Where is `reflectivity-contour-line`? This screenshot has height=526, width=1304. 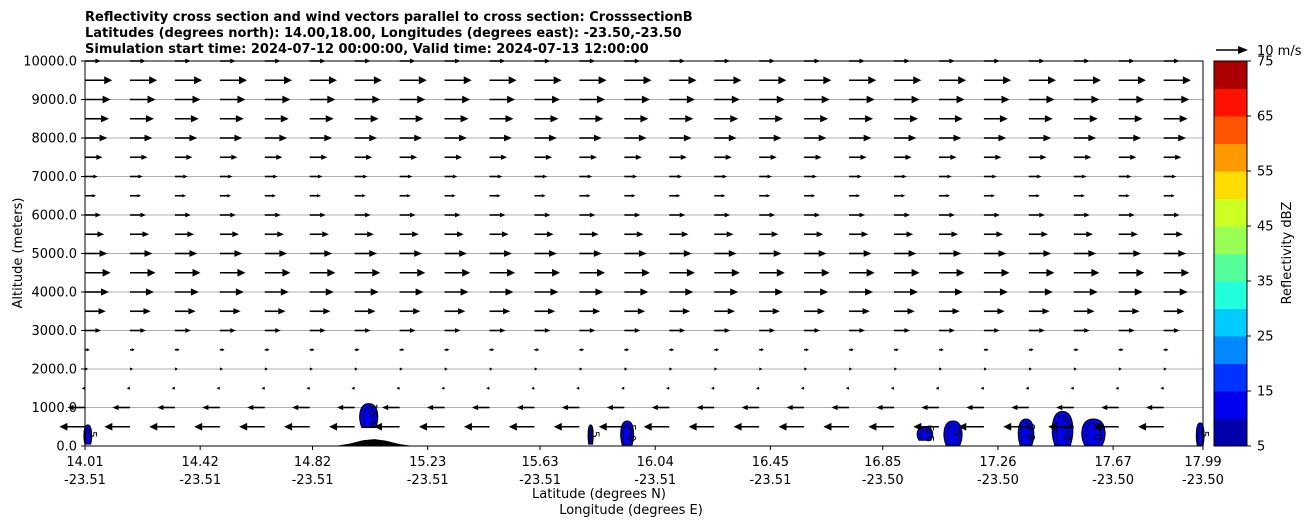
reflectivity-contour-line is located at coordinates (1093, 433).